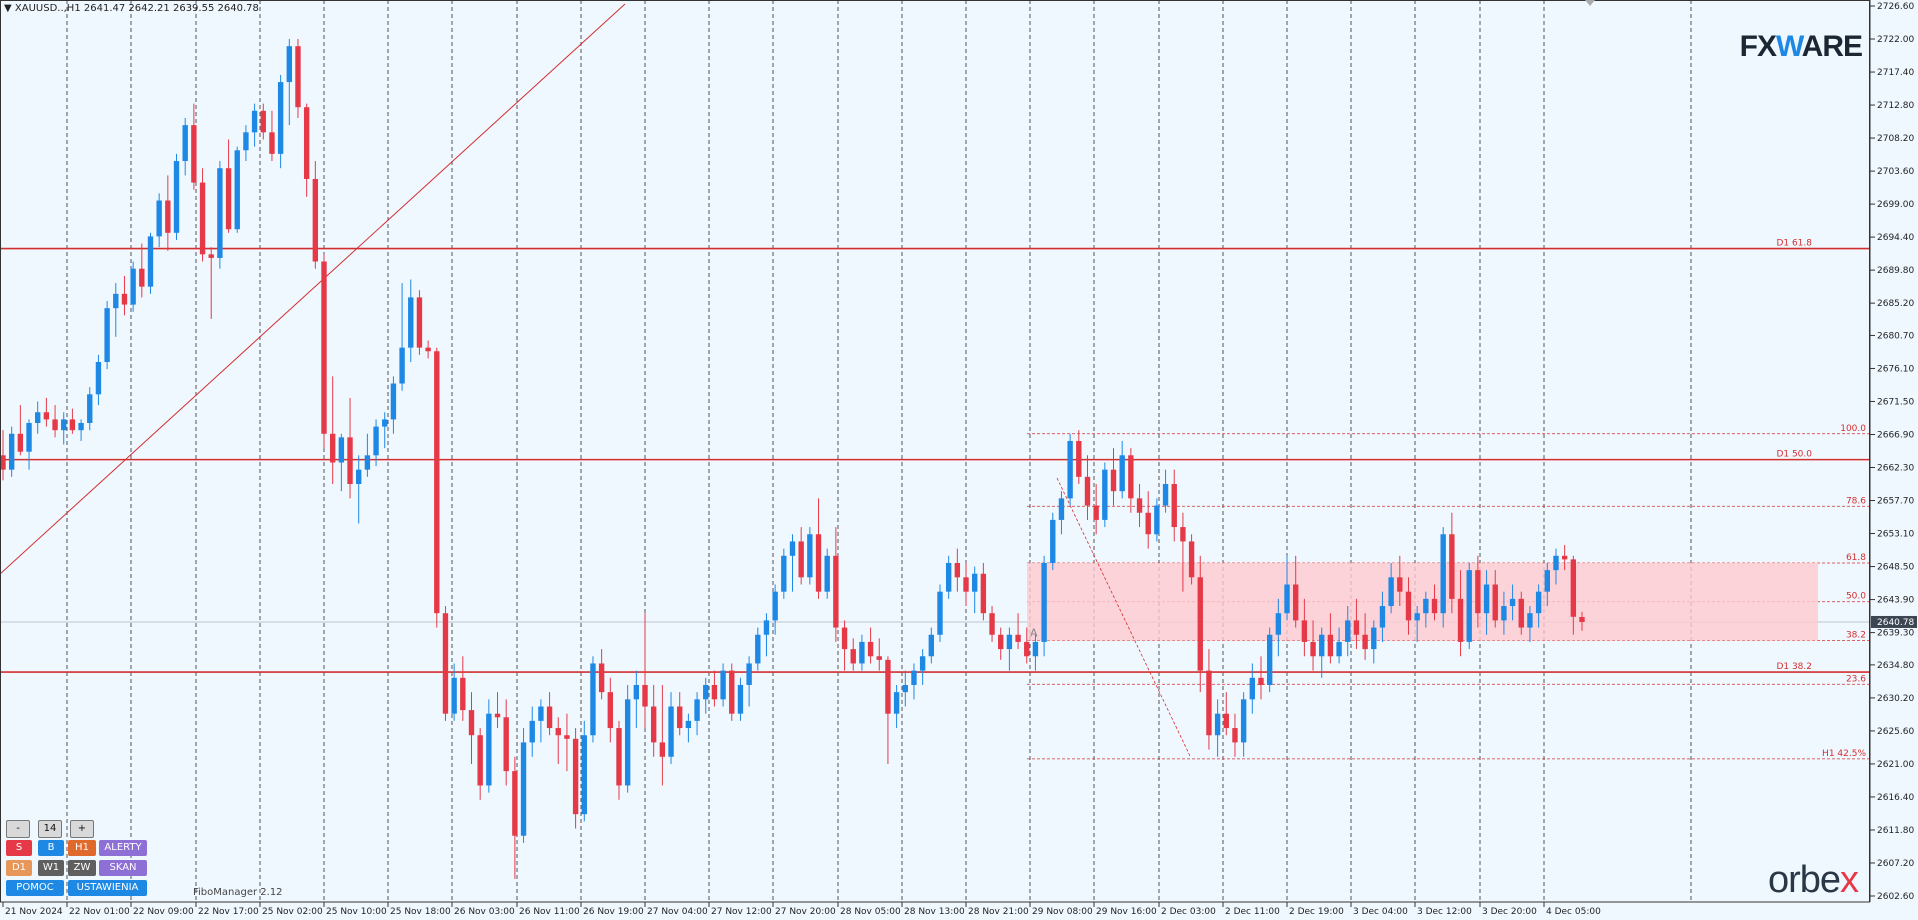 The height and width of the screenshot is (920, 1918). Describe the element at coordinates (8, 8) in the screenshot. I see `dropdown-arrow-icon: ▼` at that location.